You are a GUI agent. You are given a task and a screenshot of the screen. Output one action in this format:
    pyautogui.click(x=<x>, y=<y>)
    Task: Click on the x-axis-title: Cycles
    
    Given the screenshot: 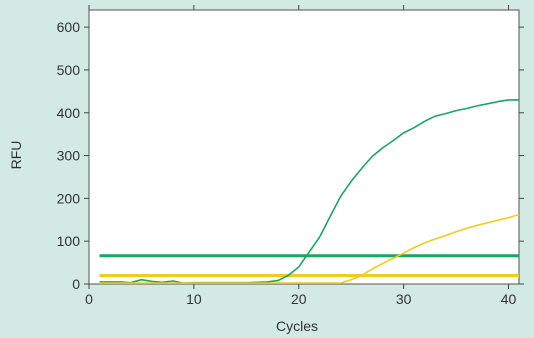 What is the action you would take?
    pyautogui.click(x=297, y=326)
    